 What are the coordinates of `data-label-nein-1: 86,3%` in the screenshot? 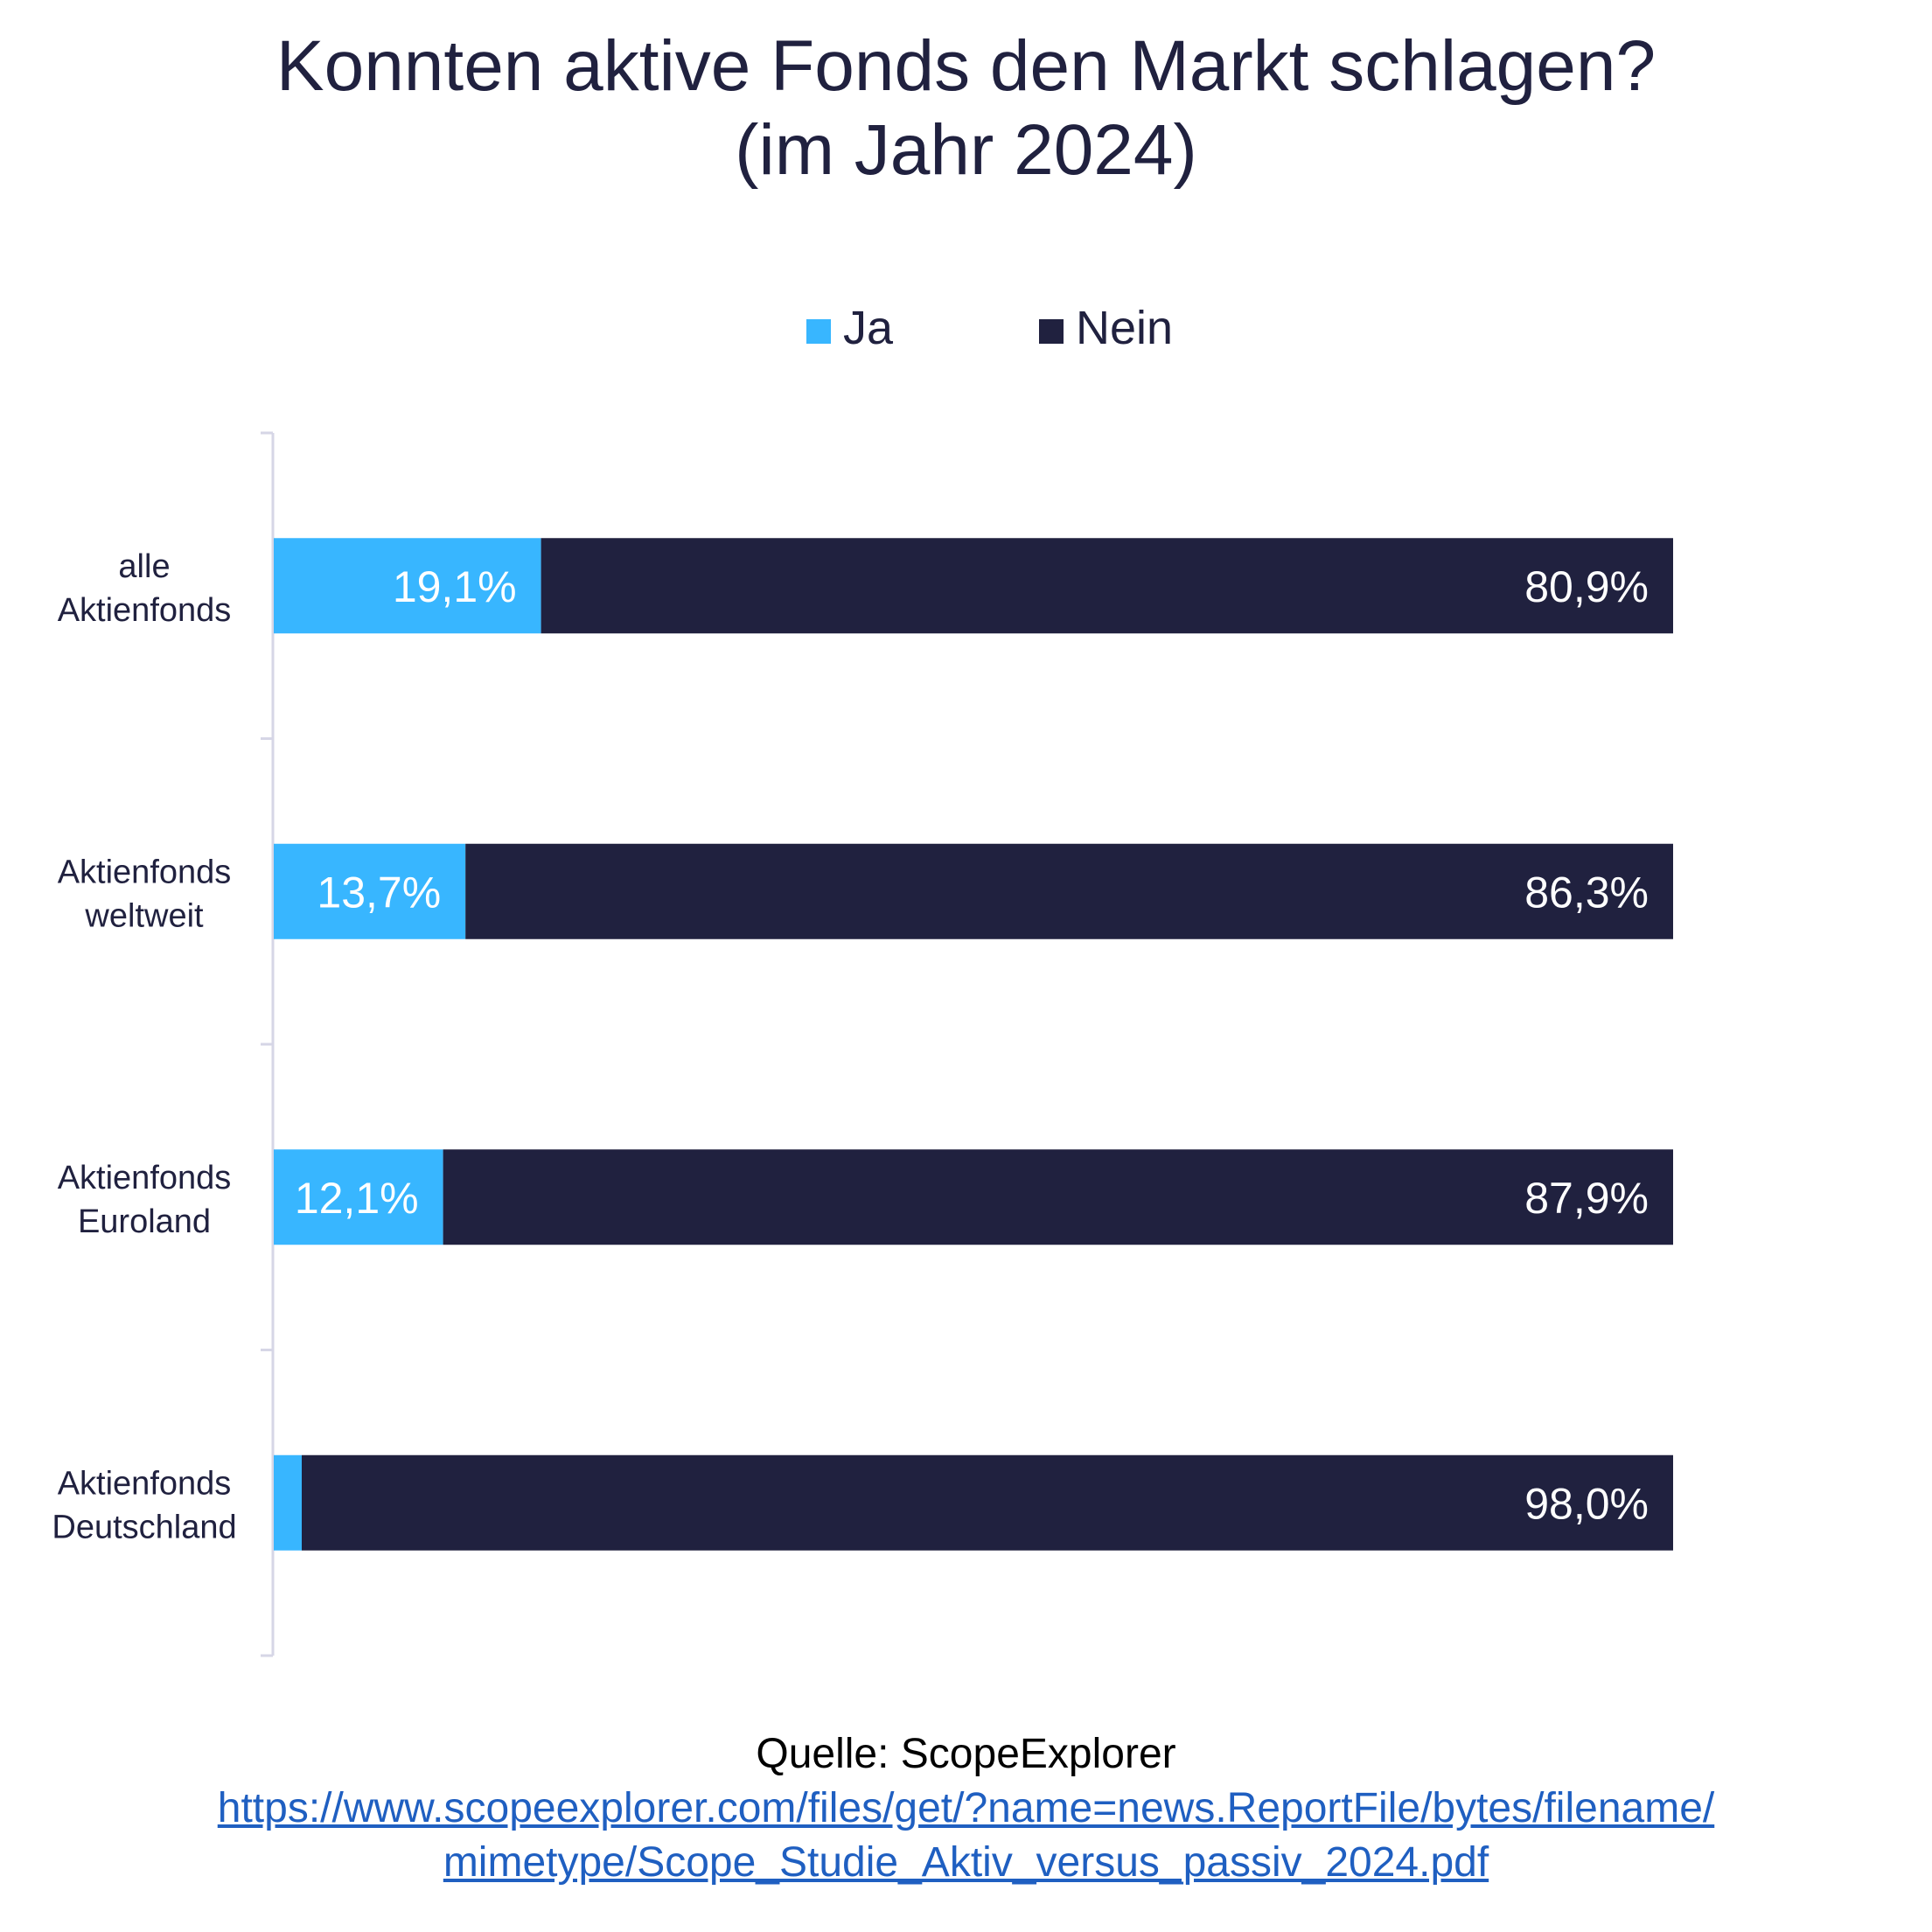 It's located at (1586, 892).